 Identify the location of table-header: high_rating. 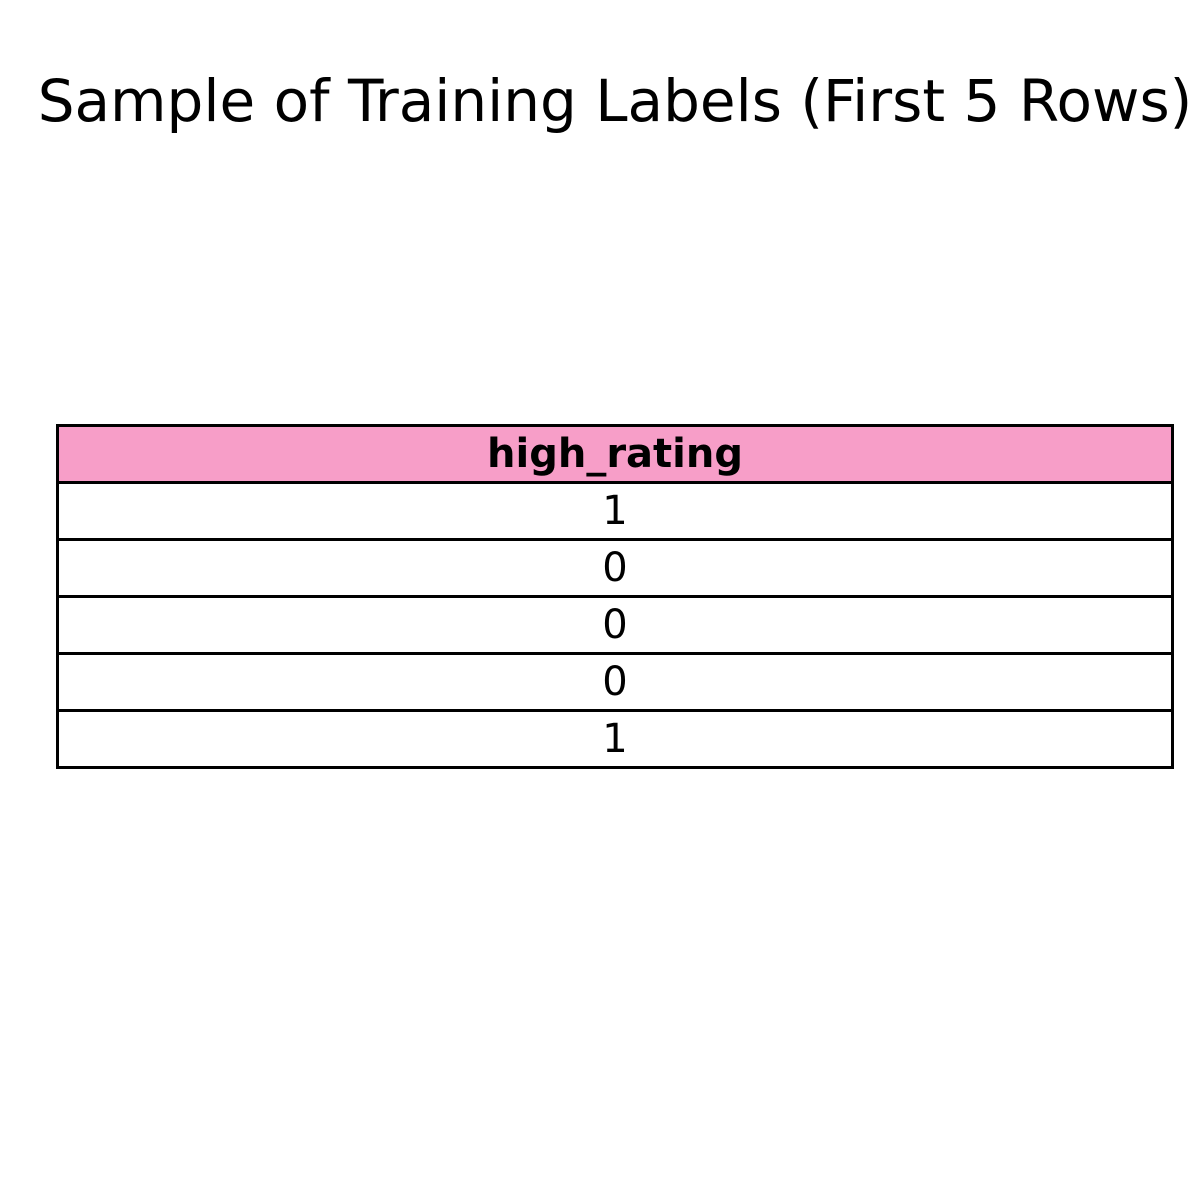
(615, 454).